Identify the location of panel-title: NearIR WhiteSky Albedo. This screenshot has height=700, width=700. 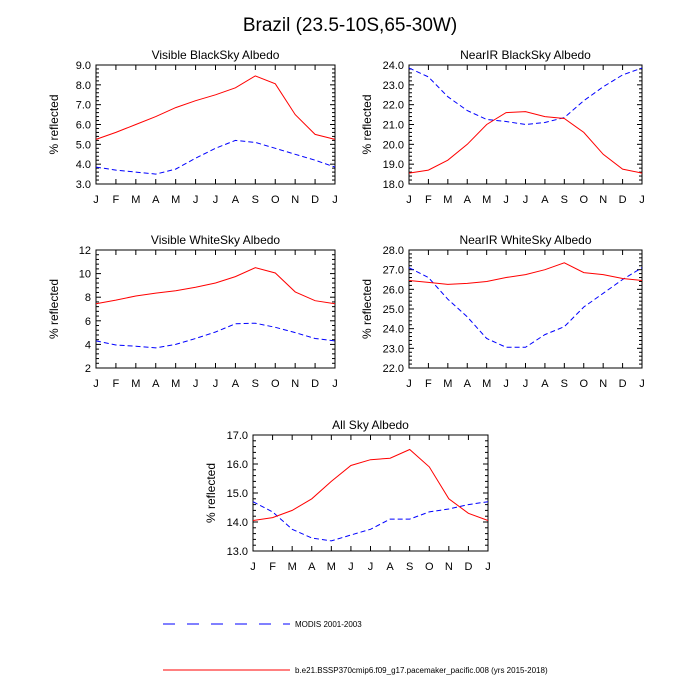
(525, 240).